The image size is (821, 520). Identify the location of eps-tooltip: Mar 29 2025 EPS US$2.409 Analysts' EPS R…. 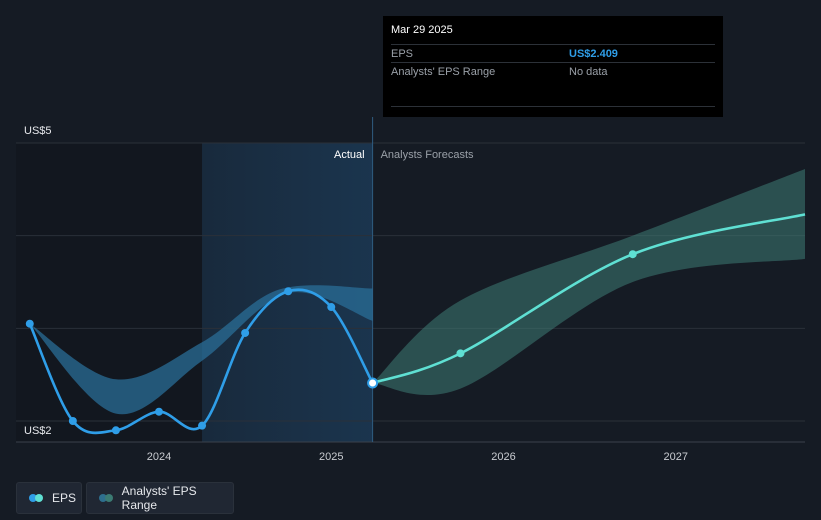
(553, 66).